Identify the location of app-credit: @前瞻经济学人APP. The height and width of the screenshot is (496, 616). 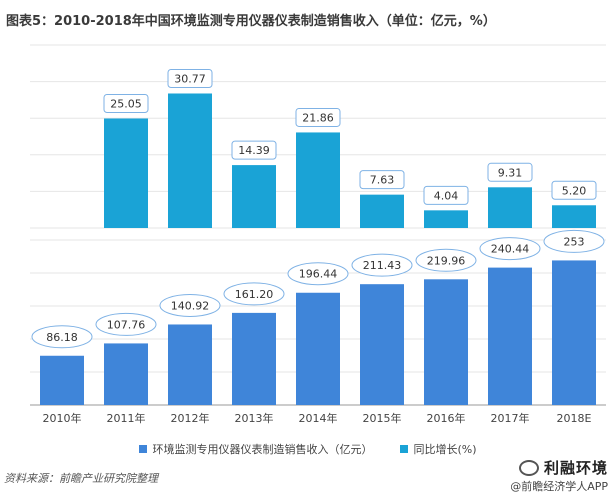
(559, 486).